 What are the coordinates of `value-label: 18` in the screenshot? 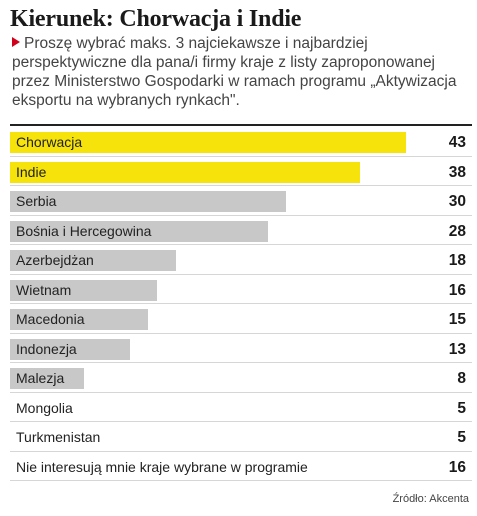 It's located at (457, 260).